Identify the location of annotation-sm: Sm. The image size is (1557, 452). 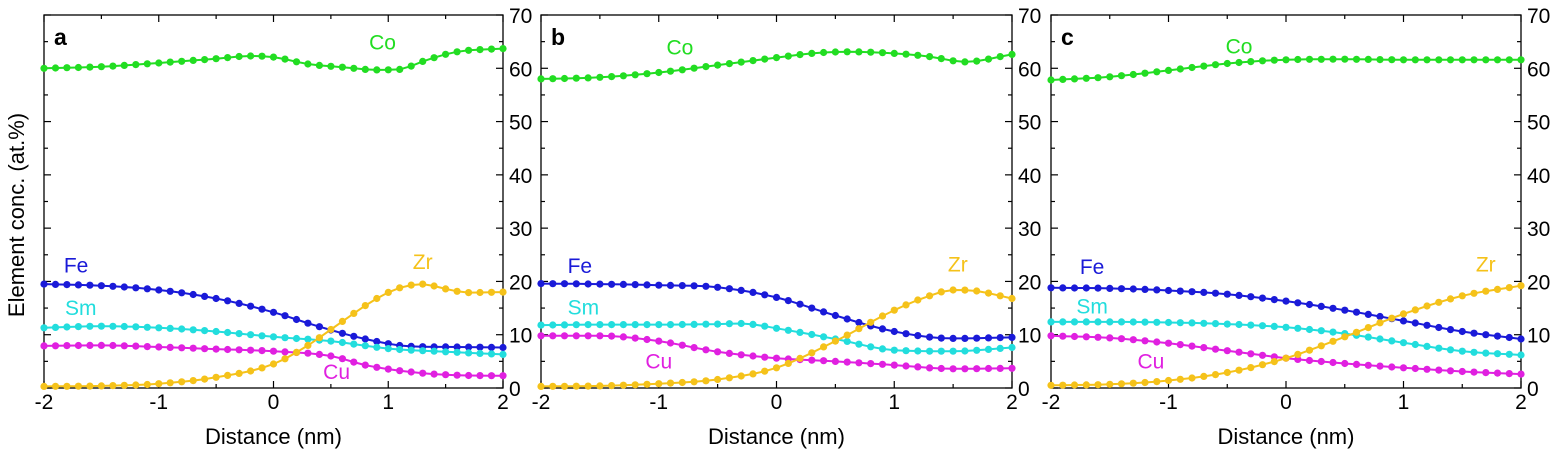
(81, 308).